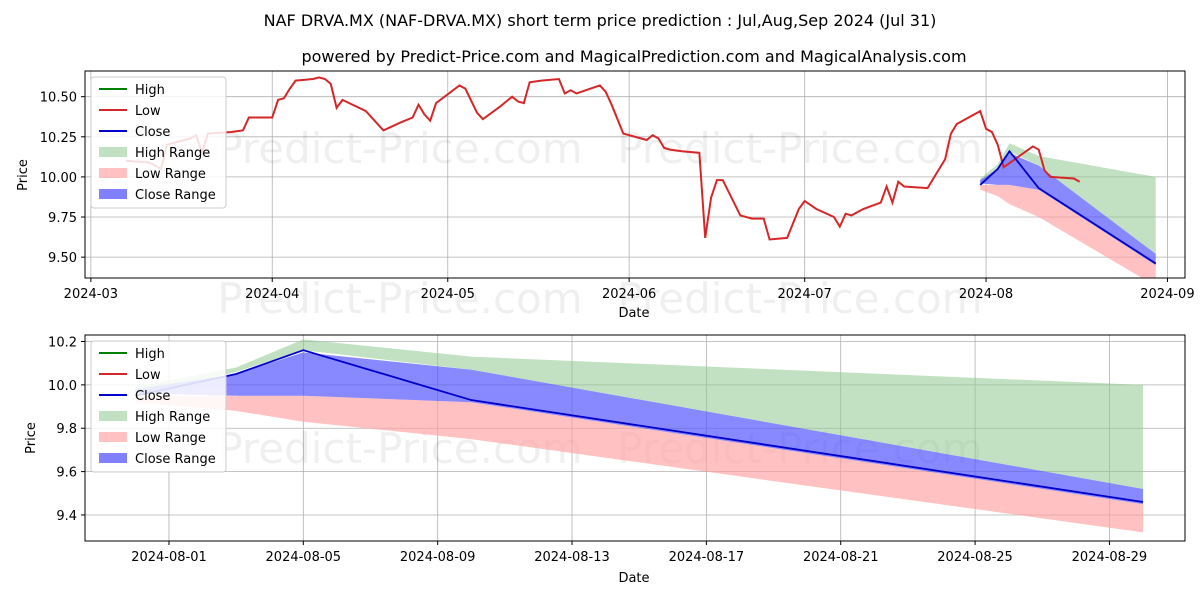  Describe the element at coordinates (304, 557) in the screenshot. I see `x-tick-label: 2024-08-05` at that location.